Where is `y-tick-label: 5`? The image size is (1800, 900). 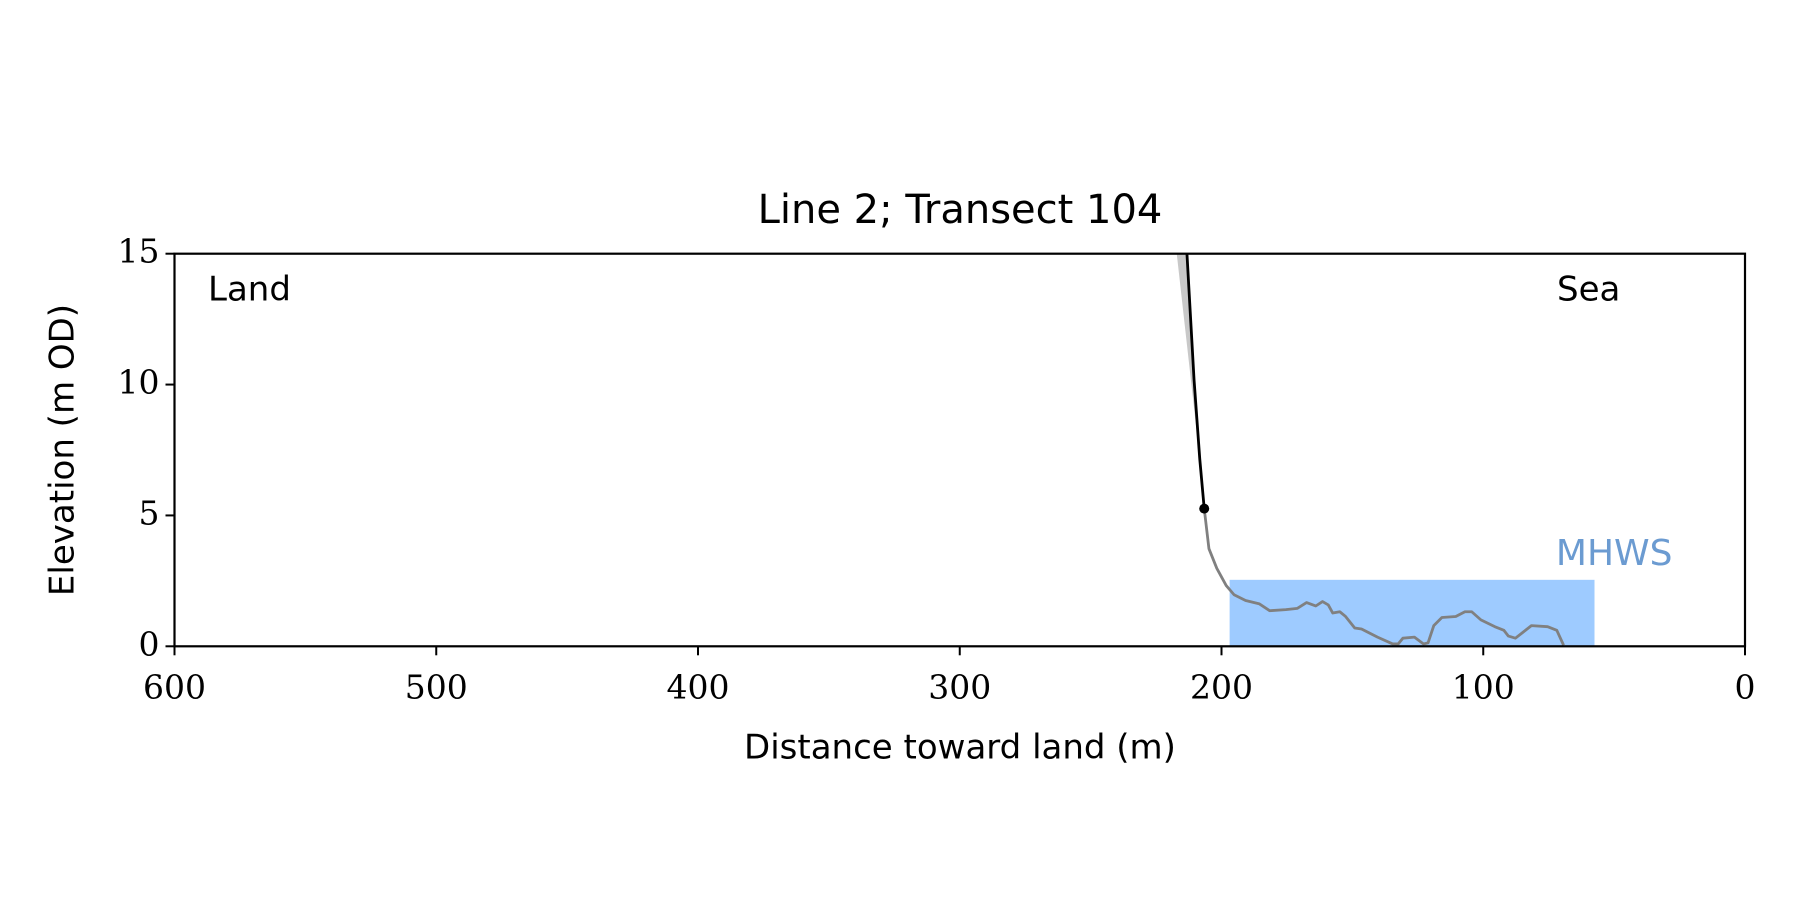
y-tick-label: 5 is located at coordinates (149, 512).